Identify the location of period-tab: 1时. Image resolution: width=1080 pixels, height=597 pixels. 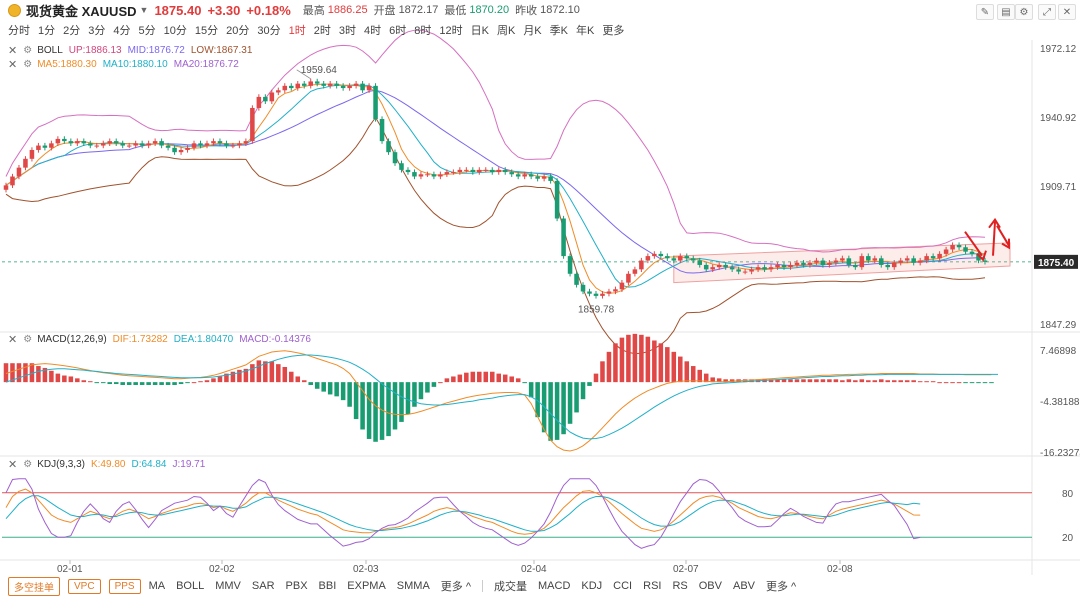
(297, 31).